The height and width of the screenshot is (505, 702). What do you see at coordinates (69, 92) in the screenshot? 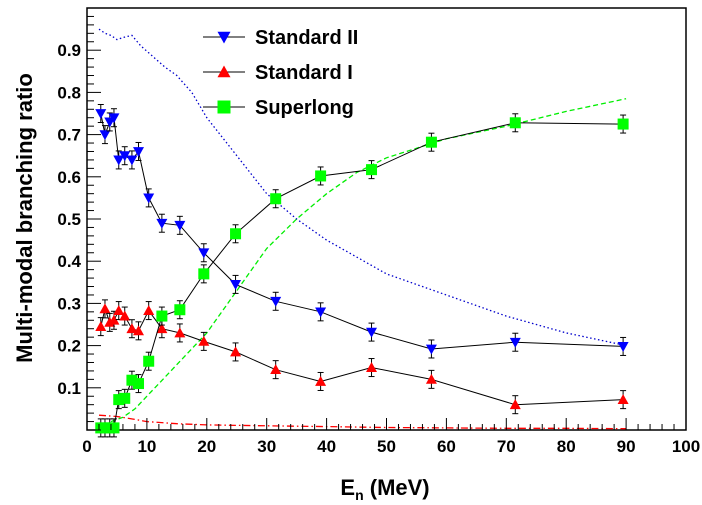
I see `y-tick-label: 0.8` at bounding box center [69, 92].